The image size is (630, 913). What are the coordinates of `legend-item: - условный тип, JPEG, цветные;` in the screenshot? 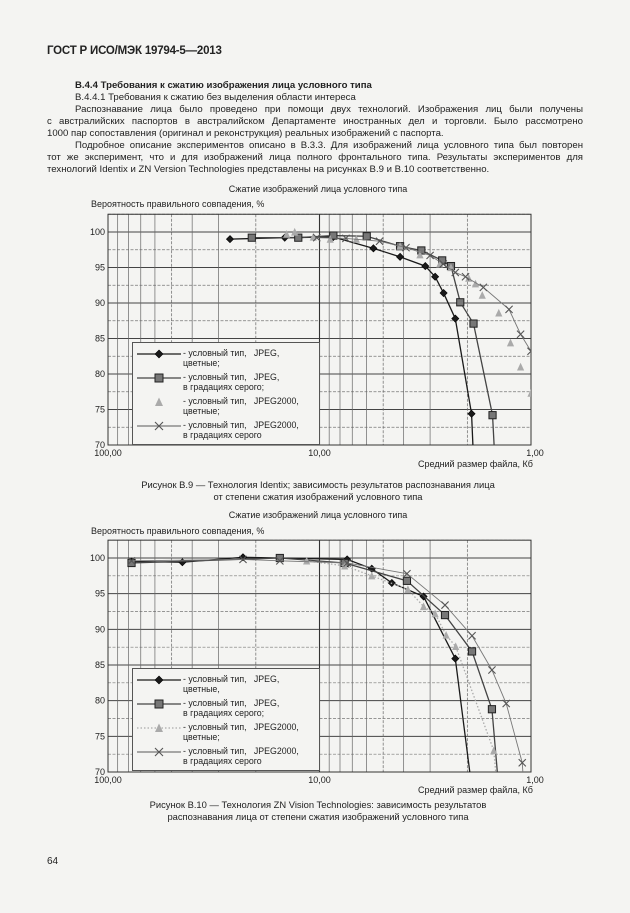 It's located at (225, 358).